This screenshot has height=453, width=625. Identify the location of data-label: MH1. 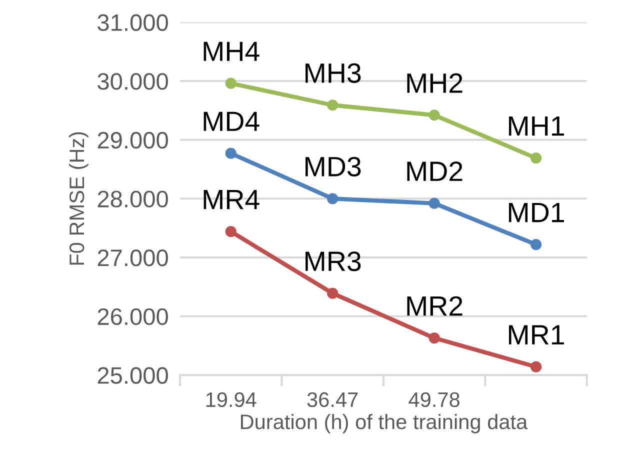
(536, 126).